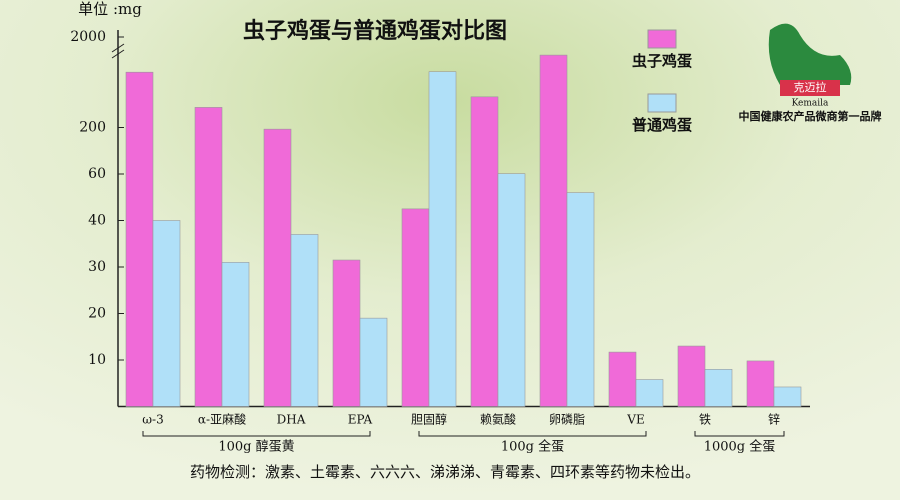 The image size is (900, 504). I want to click on x-tick-label: 铁, so click(705, 420).